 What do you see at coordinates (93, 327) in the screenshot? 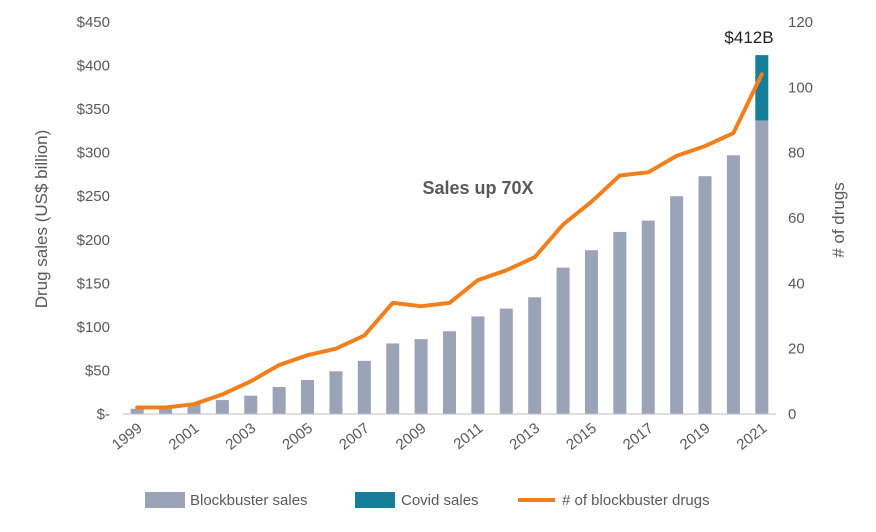
I see `left-tick-label: $100` at bounding box center [93, 327].